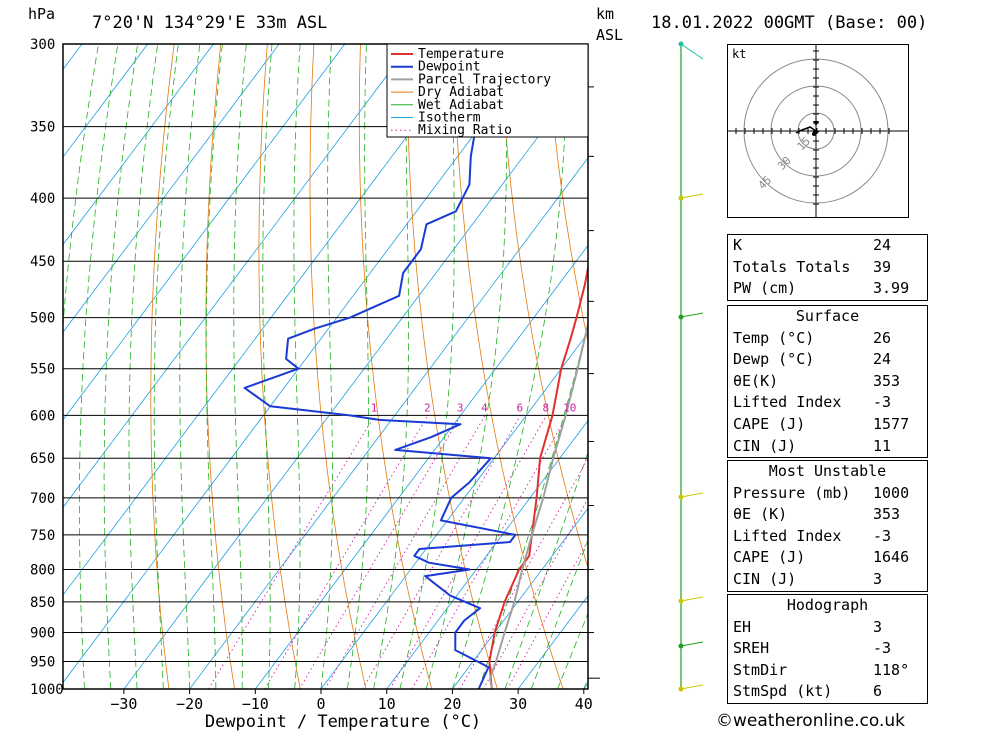  What do you see at coordinates (882, 359) in the screenshot?
I see `row-value: 24` at bounding box center [882, 359].